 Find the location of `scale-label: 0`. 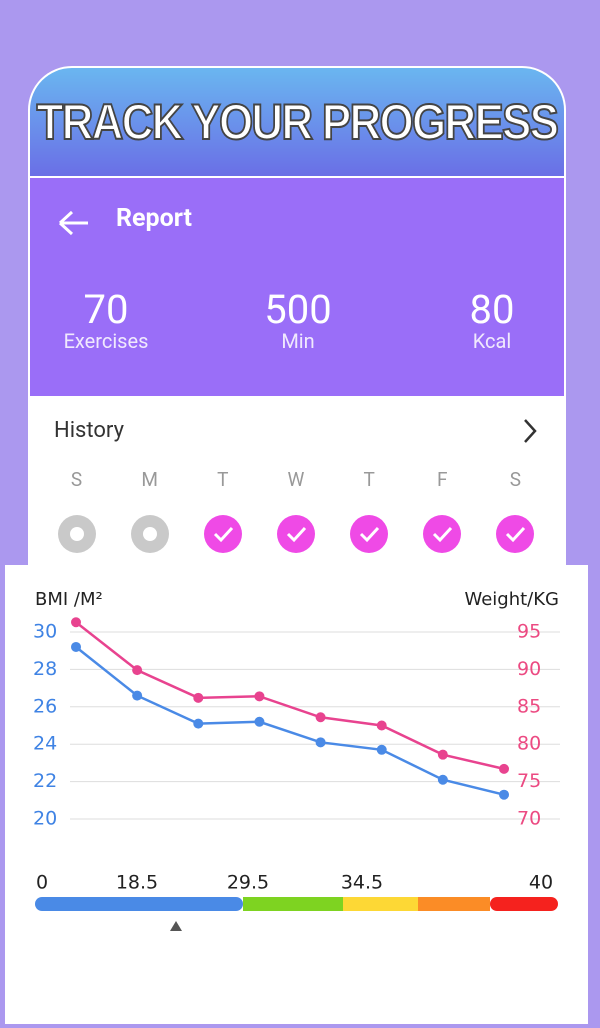

scale-label: 0 is located at coordinates (42, 883).